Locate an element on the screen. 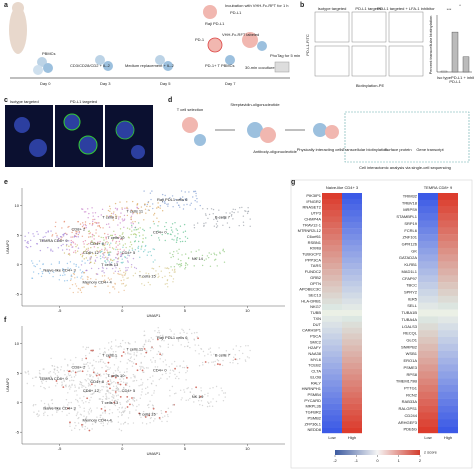  label: OPTN is located at coordinates (315, 283).